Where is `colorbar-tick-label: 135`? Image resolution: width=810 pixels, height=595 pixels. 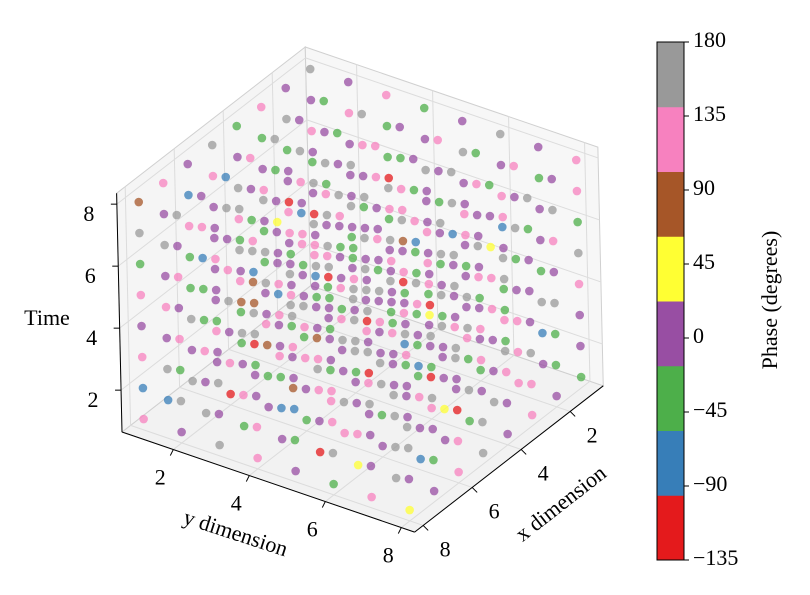
colorbar-tick-label: 135 is located at coordinates (709, 113).